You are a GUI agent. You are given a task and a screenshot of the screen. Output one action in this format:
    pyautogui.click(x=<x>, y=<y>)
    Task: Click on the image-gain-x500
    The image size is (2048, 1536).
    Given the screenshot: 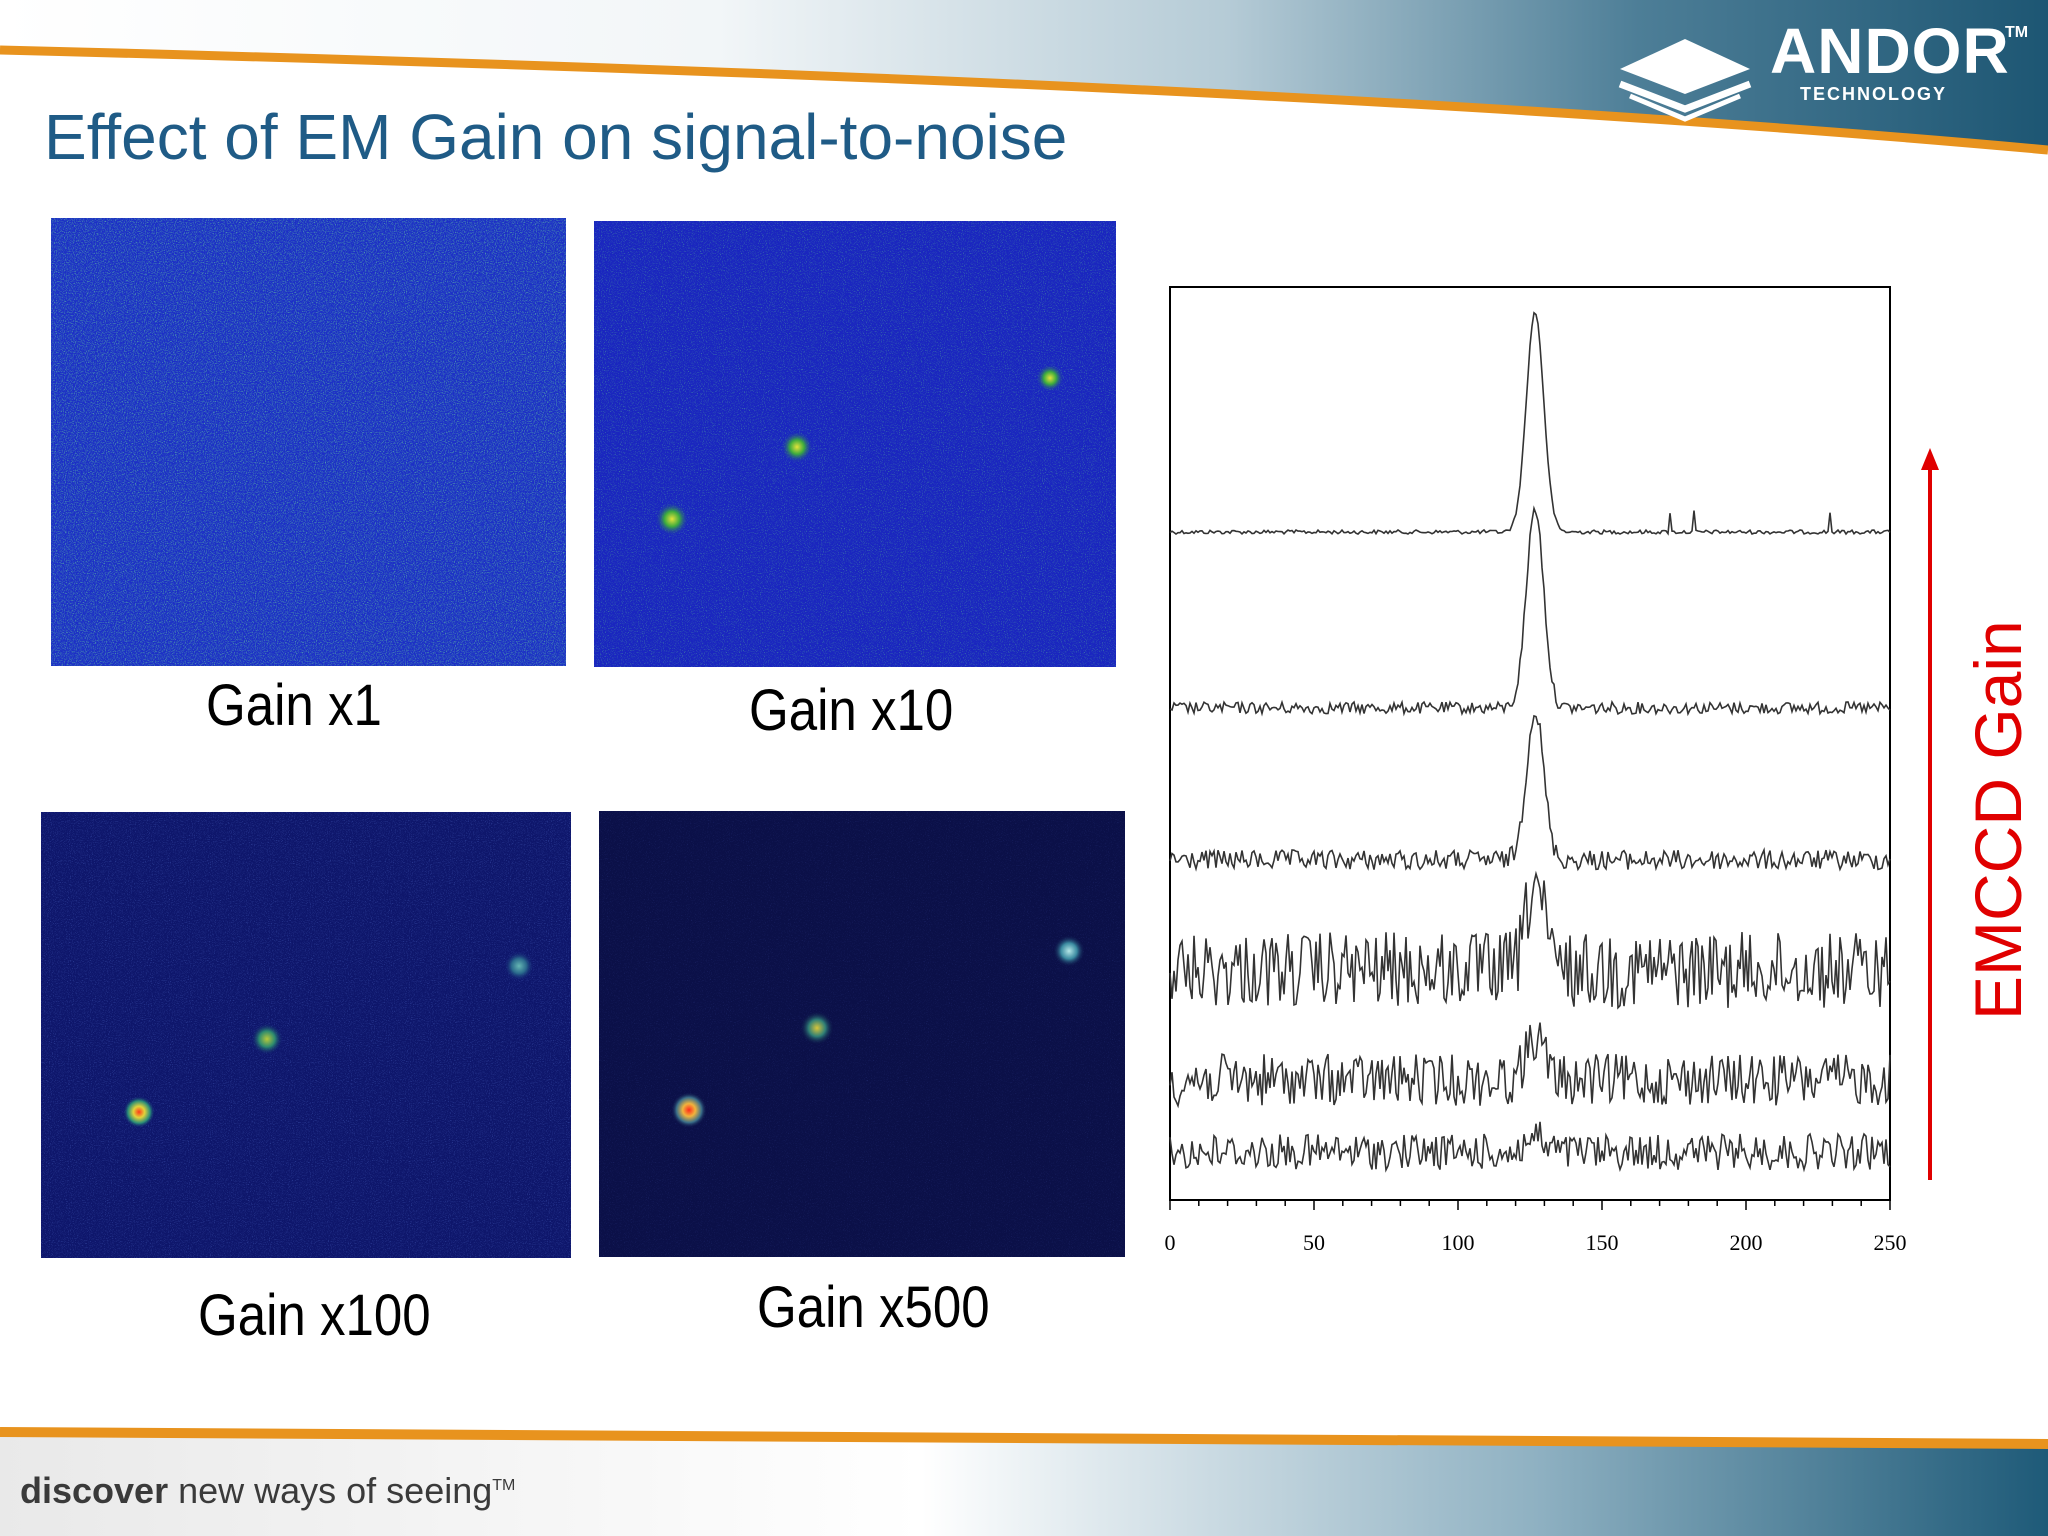 What is the action you would take?
    pyautogui.click(x=862, y=1034)
    